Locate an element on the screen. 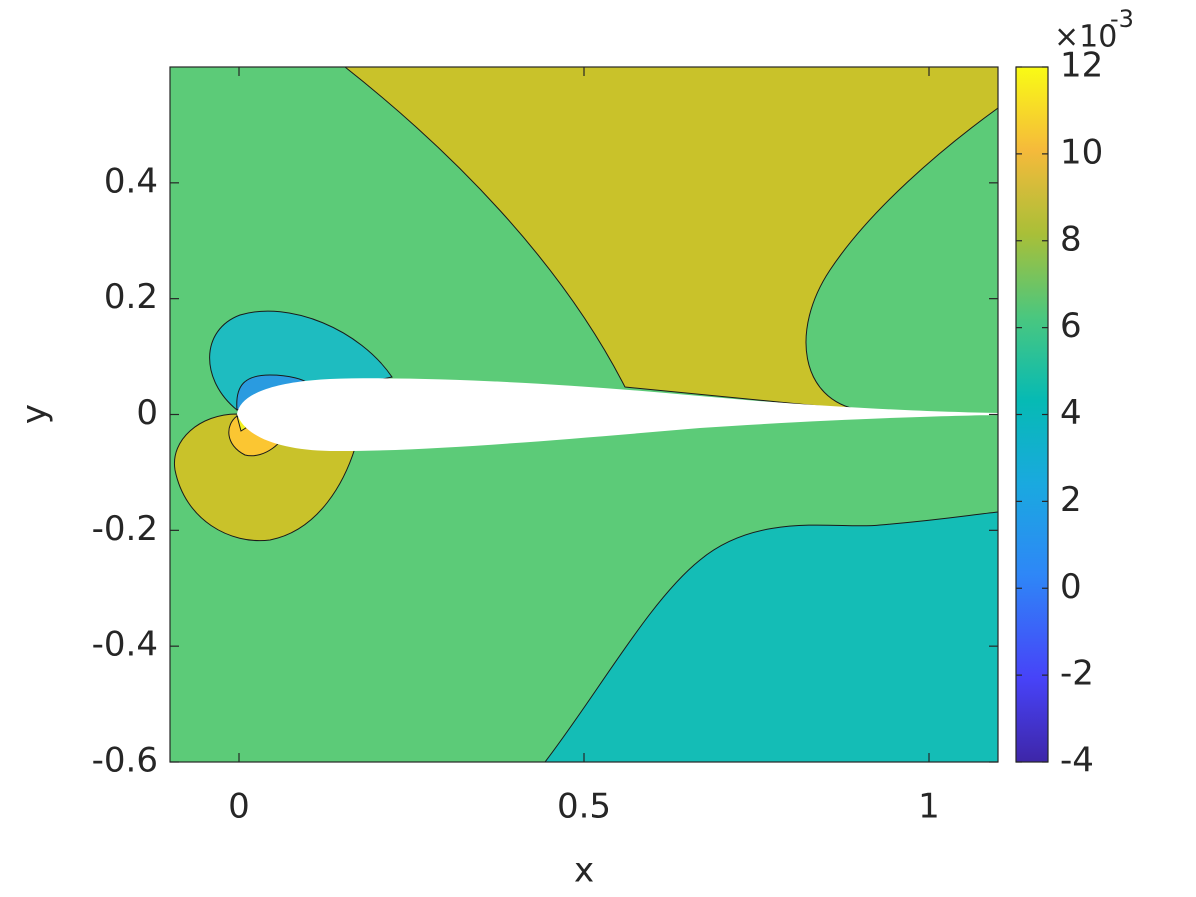 This screenshot has height=897, width=1196. contour-region is located at coordinates (771, 636).